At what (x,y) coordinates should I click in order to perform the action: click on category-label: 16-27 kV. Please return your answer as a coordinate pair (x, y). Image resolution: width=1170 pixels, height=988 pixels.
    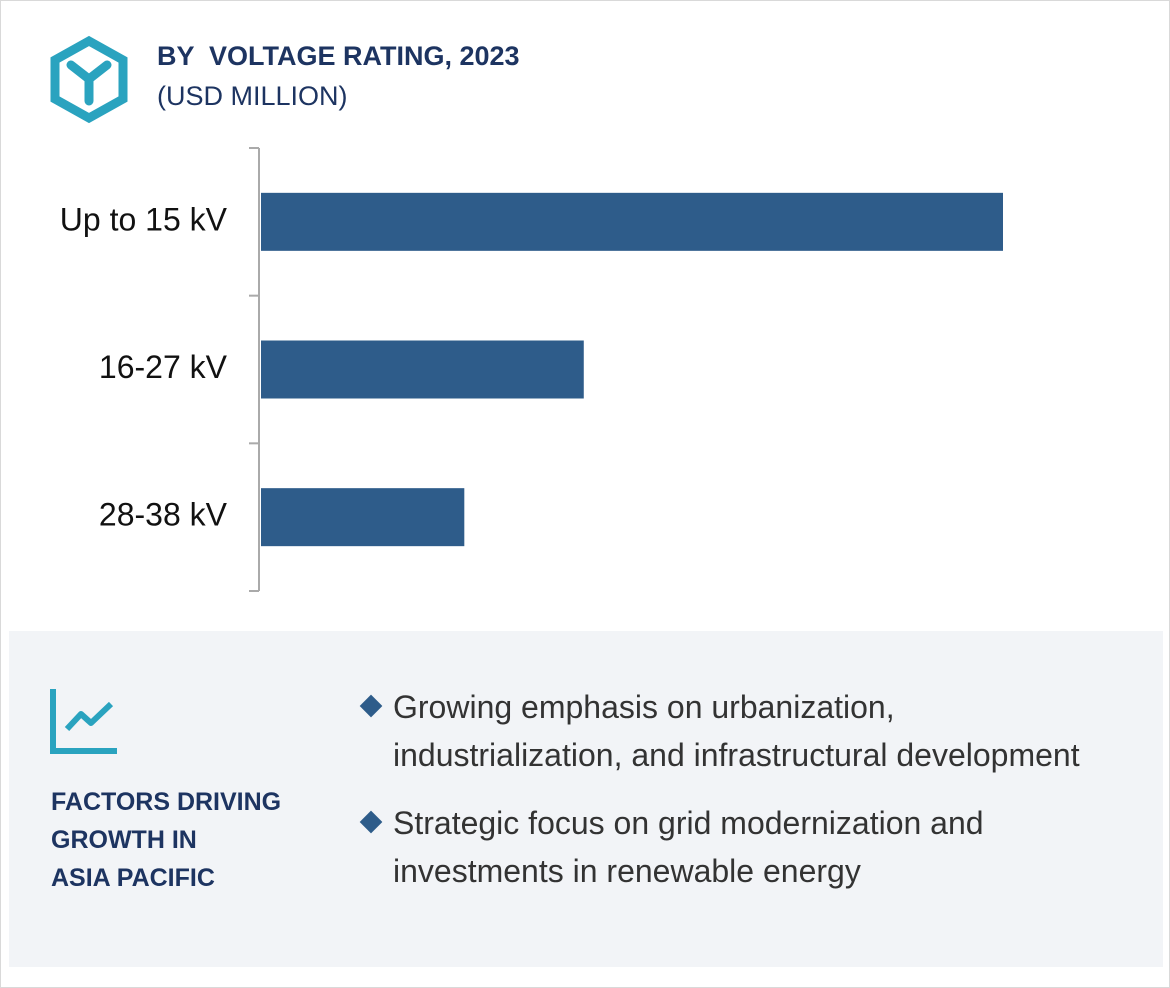
    Looking at the image, I should click on (163, 367).